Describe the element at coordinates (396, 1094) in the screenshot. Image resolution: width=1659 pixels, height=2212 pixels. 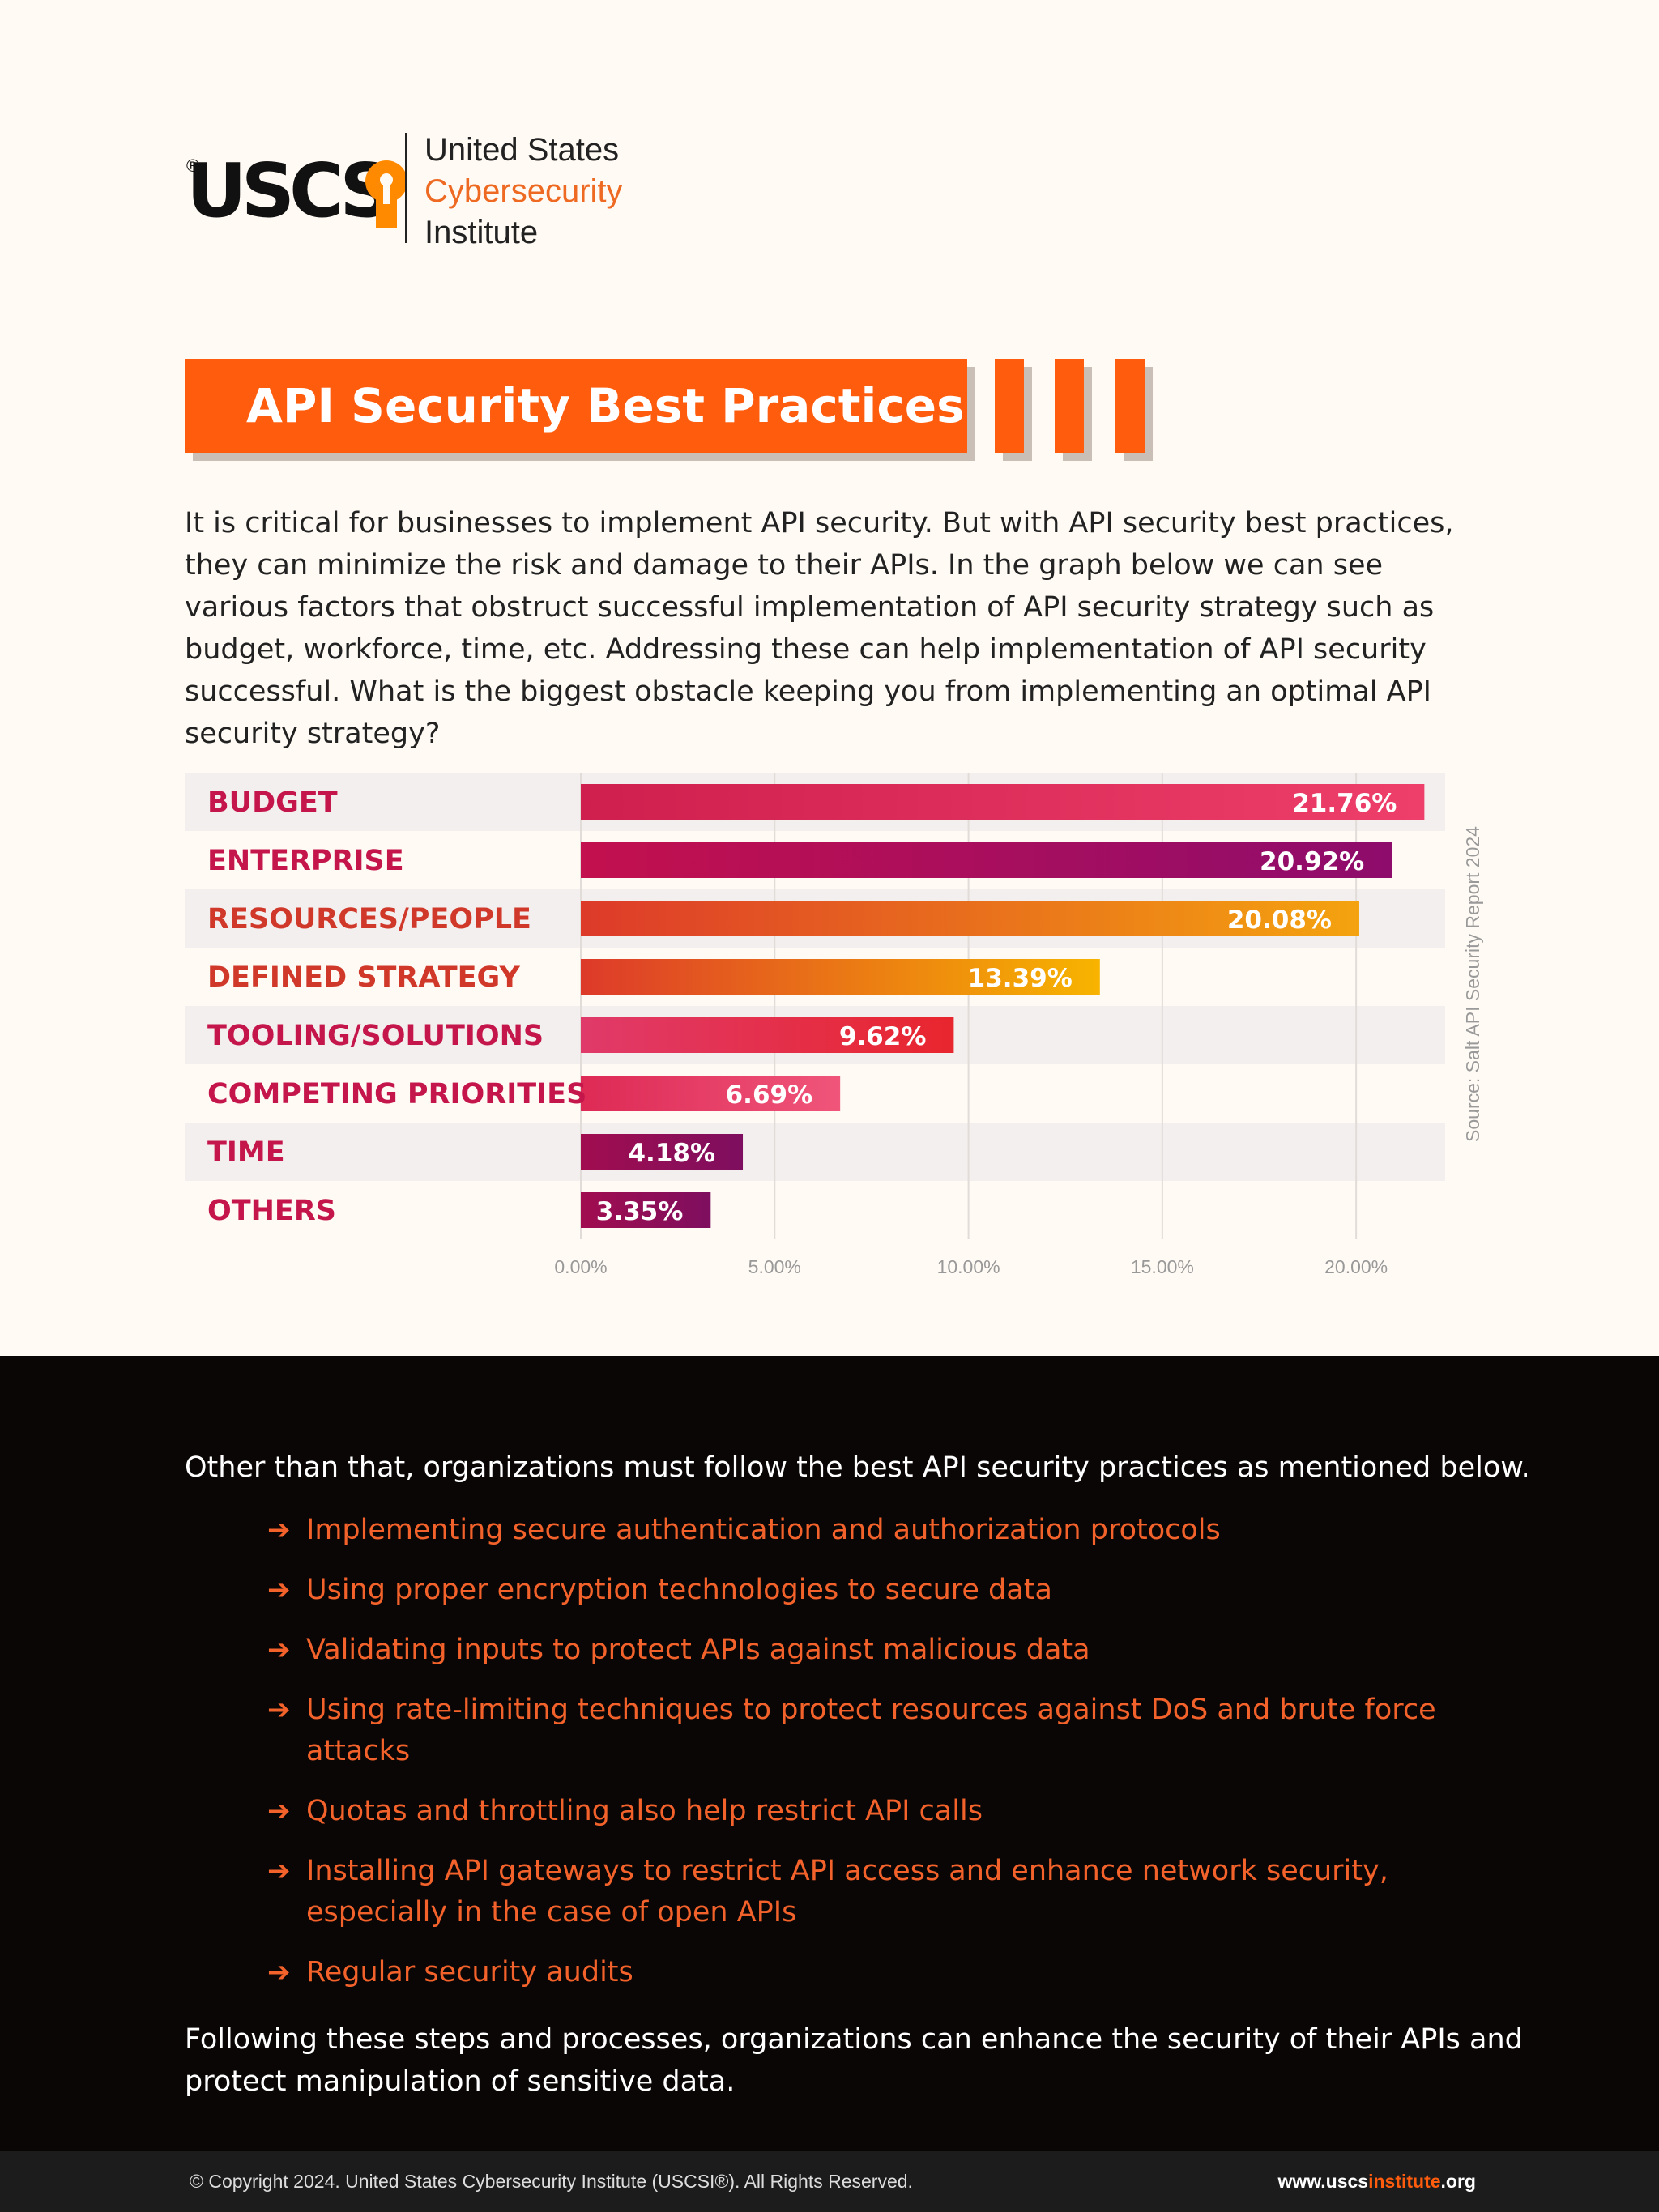
I see `category-label: COMPETING PRIORITIES` at that location.